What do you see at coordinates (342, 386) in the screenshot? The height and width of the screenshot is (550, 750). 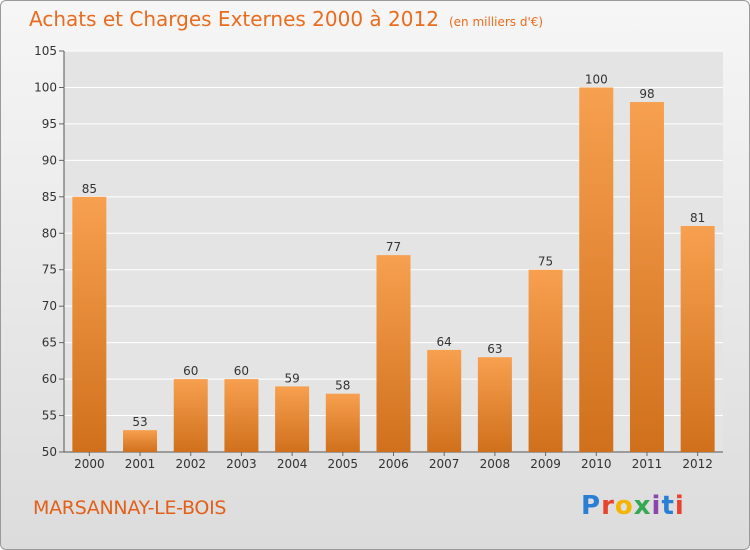 I see `data-label: 58` at bounding box center [342, 386].